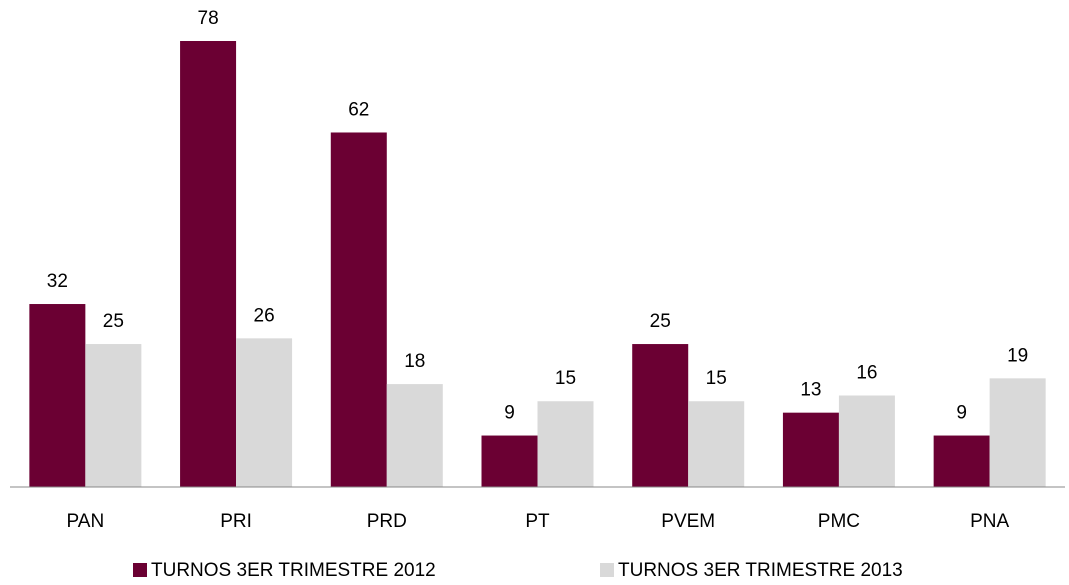 The image size is (1069, 585). What do you see at coordinates (810, 390) in the screenshot?
I see `data-label: 13` at bounding box center [810, 390].